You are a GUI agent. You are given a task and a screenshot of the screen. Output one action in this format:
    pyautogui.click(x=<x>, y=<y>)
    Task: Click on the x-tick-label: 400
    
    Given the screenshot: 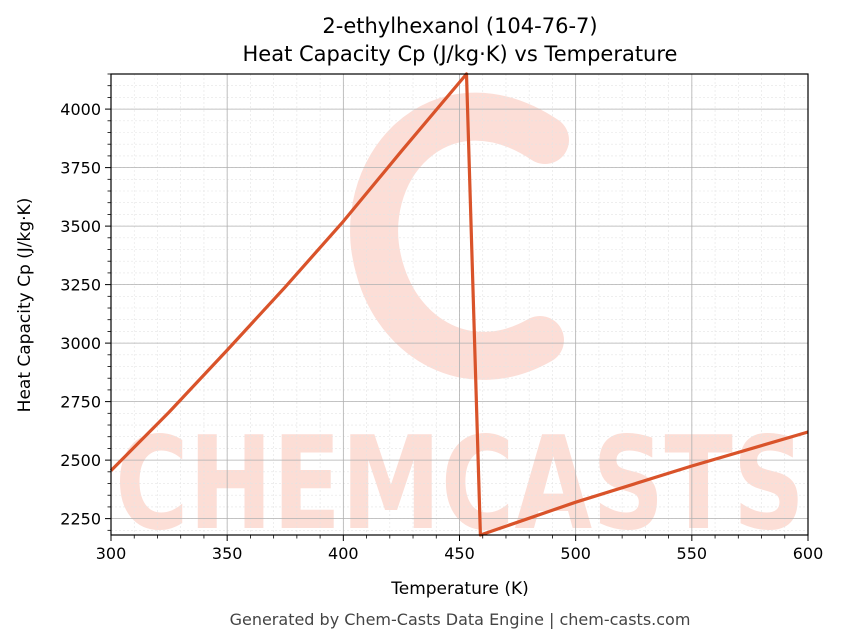 What is the action you would take?
    pyautogui.click(x=343, y=553)
    